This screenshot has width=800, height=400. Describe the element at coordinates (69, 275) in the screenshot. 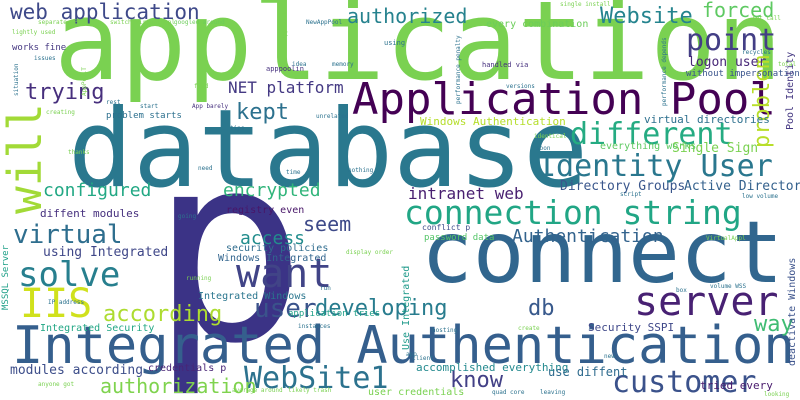

I see `word-solve: solve` at that location.